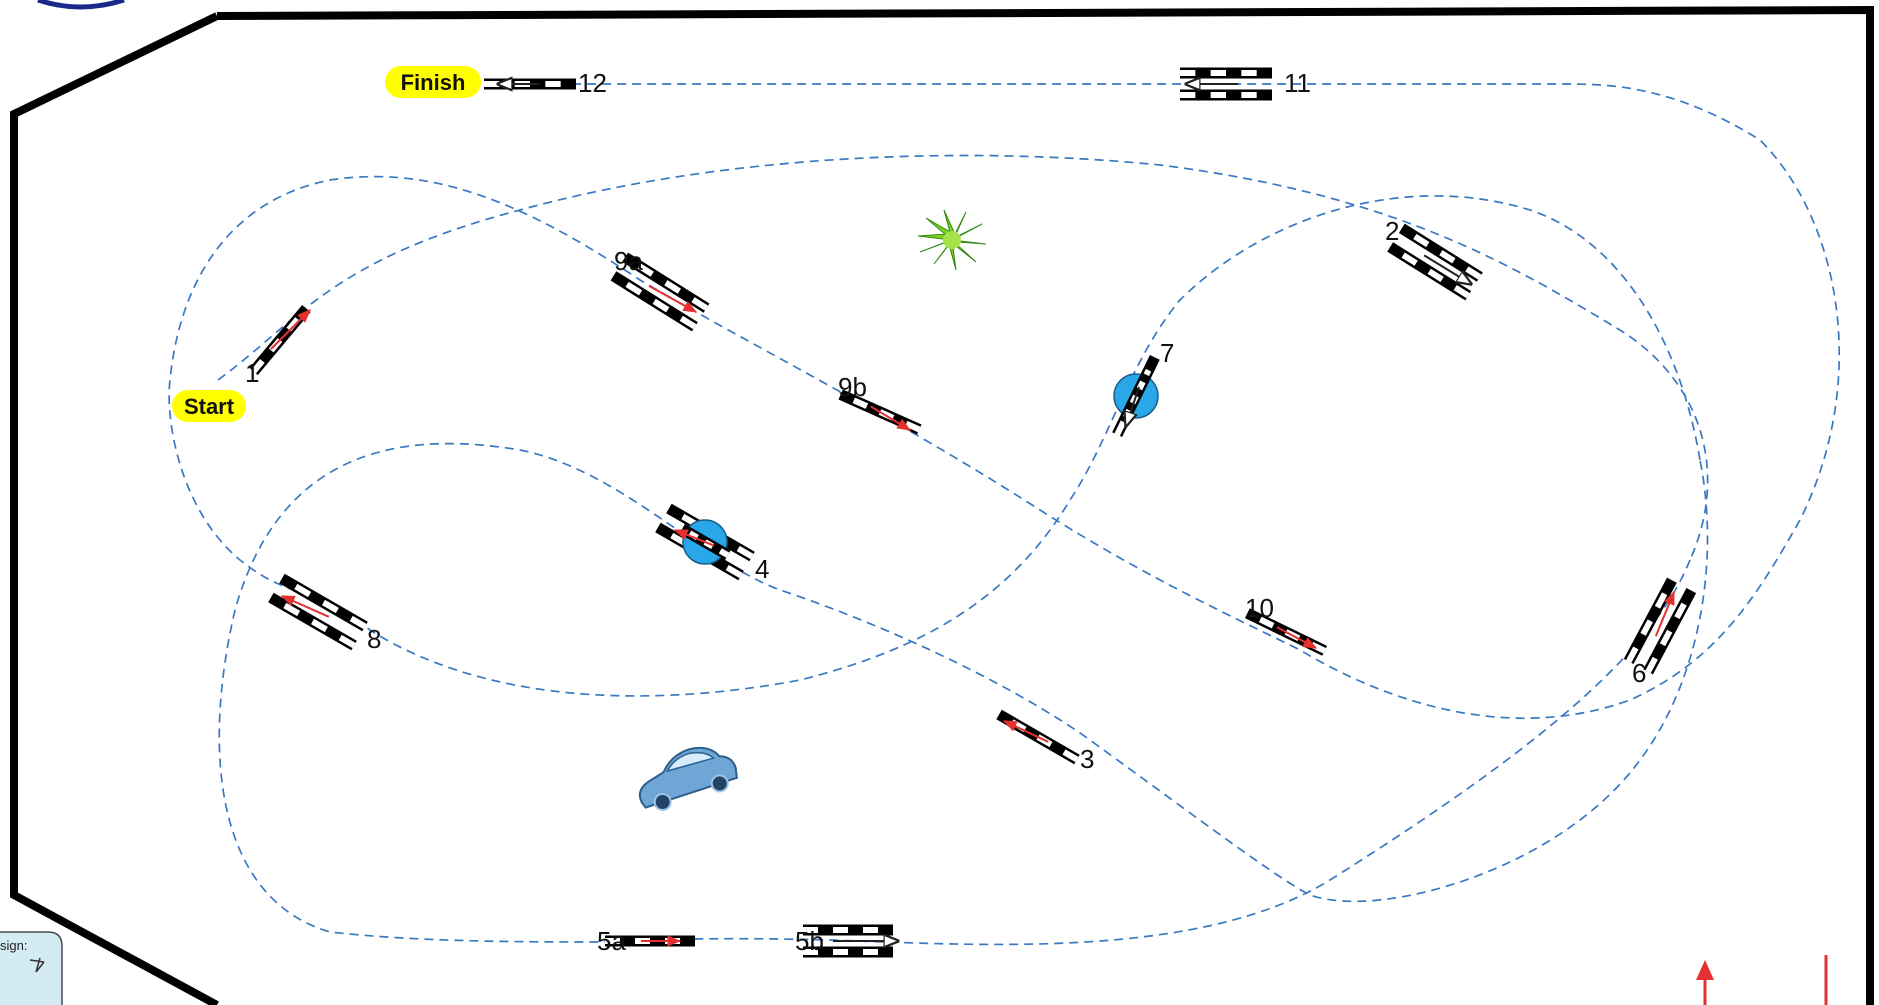 The image size is (1879, 1005). I want to click on logo-fragment, so click(81, 5).